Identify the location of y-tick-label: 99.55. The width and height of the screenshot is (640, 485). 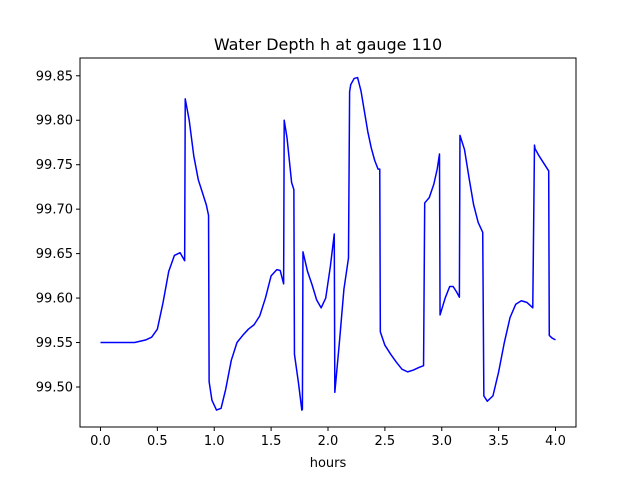
(54, 343).